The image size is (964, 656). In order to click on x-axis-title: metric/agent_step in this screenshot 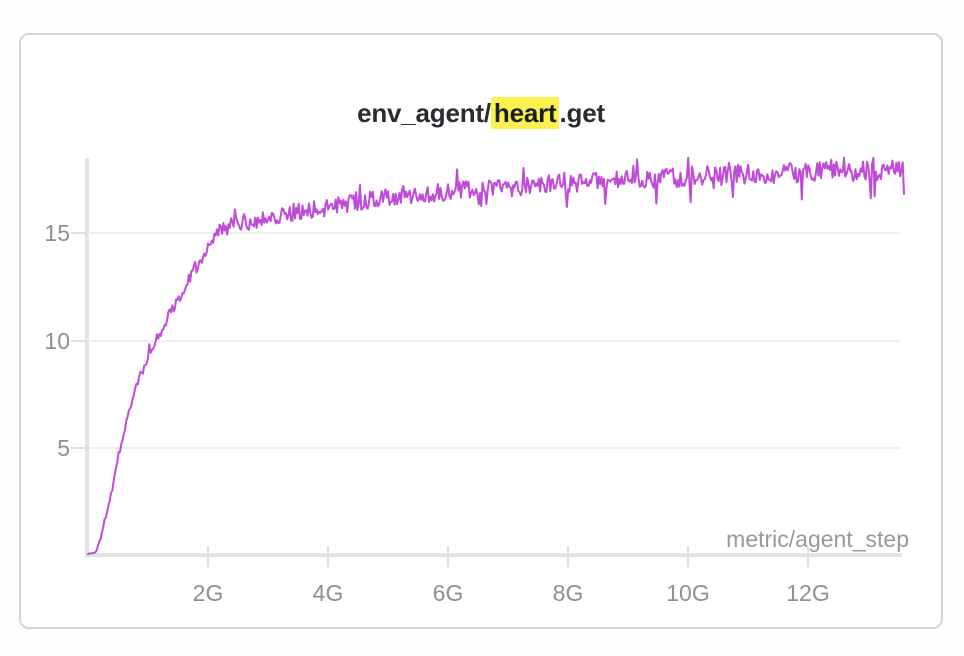, I will do `click(817, 539)`.